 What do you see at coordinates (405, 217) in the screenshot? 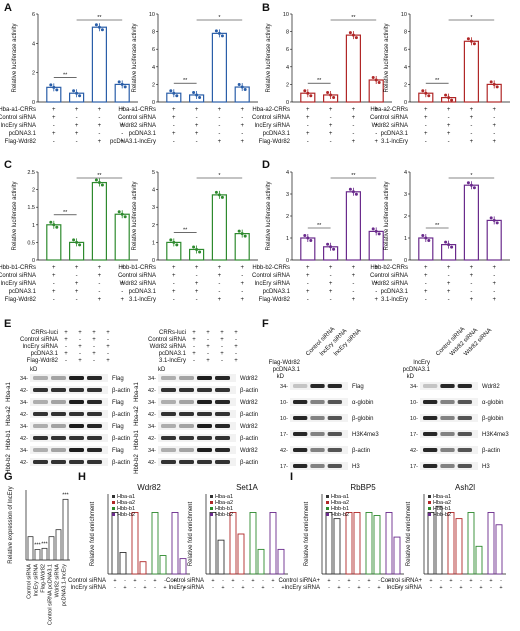
I see `y-tick-label: 2` at bounding box center [405, 217].